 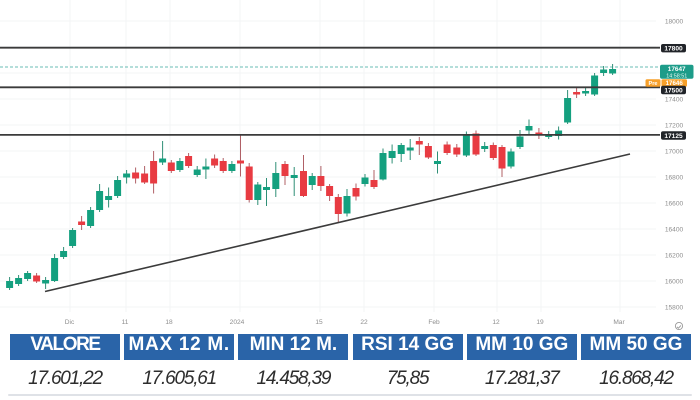 What do you see at coordinates (674, 100) in the screenshot?
I see `svg-text: 17400` at bounding box center [674, 100].